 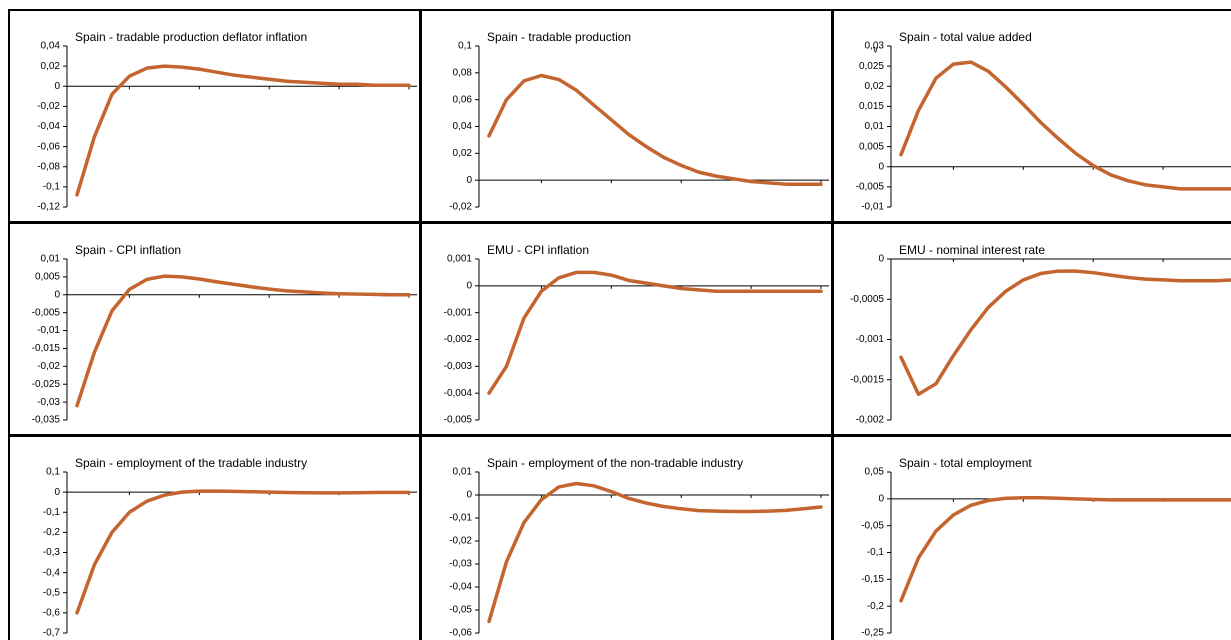 What do you see at coordinates (872, 633) in the screenshot?
I see `y-tick-label: -0,25` at bounding box center [872, 633].